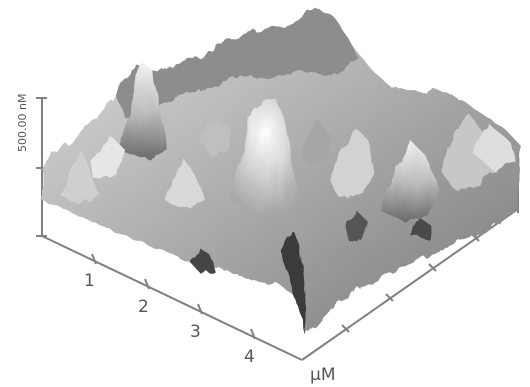 The width and height of the screenshot is (530, 387). I want to click on x-axis-tick-label-1: 1, so click(89, 281).